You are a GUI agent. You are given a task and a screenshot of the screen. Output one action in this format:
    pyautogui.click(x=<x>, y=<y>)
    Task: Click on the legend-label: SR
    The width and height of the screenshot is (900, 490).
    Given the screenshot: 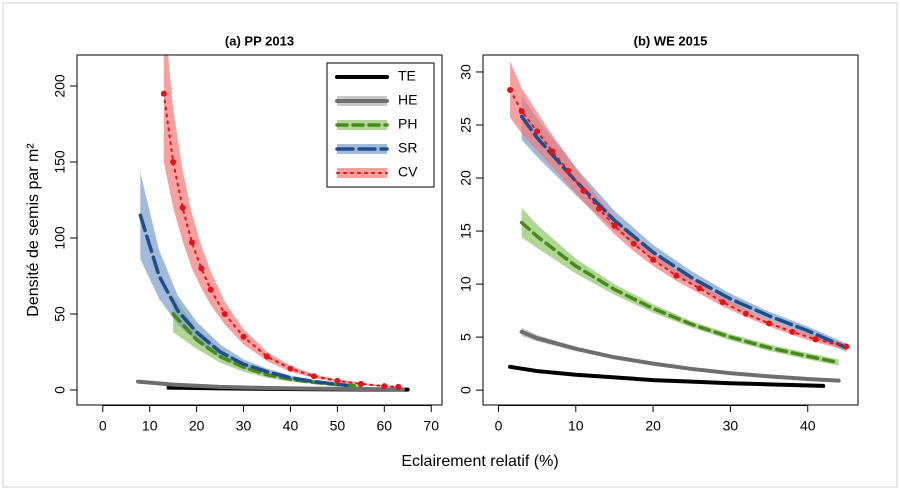 What is the action you would take?
    pyautogui.click(x=407, y=148)
    